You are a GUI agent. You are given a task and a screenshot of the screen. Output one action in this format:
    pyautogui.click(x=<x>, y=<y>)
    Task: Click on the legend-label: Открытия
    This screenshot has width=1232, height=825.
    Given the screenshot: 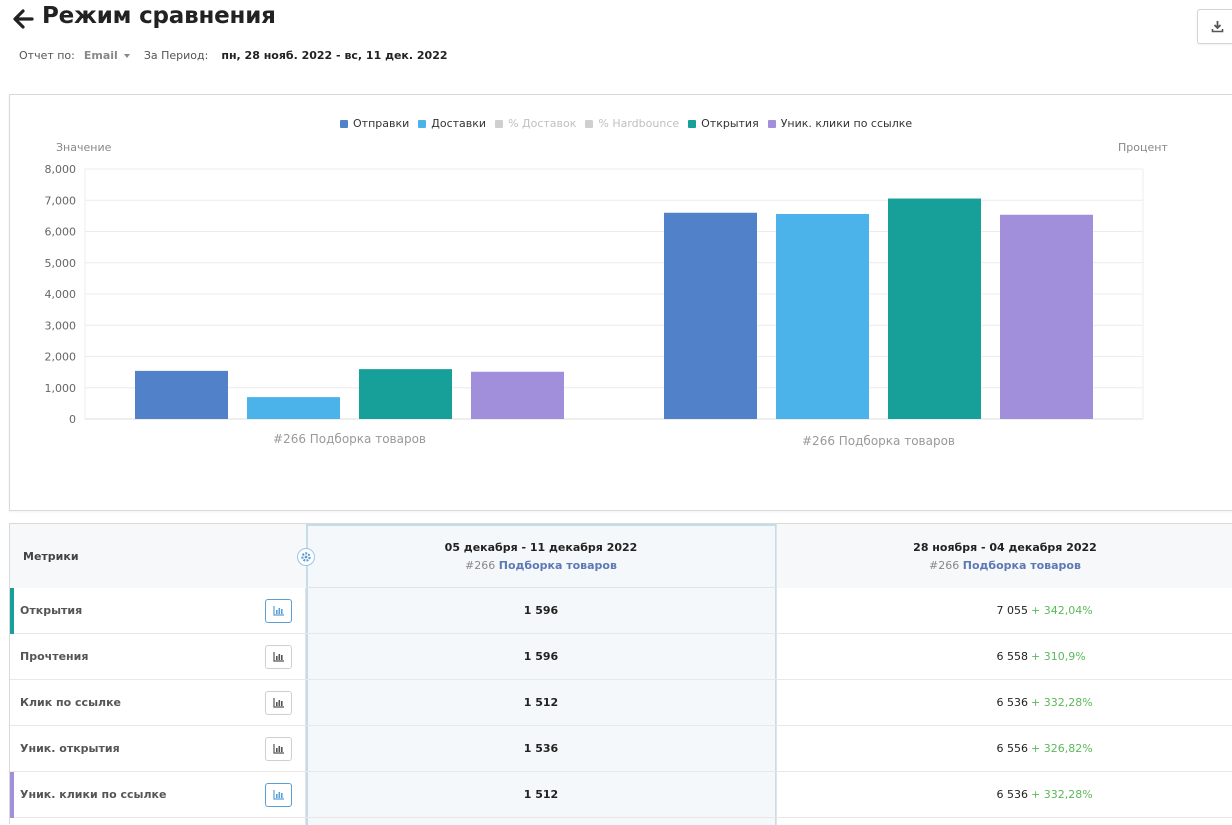 What is the action you would take?
    pyautogui.click(x=730, y=123)
    